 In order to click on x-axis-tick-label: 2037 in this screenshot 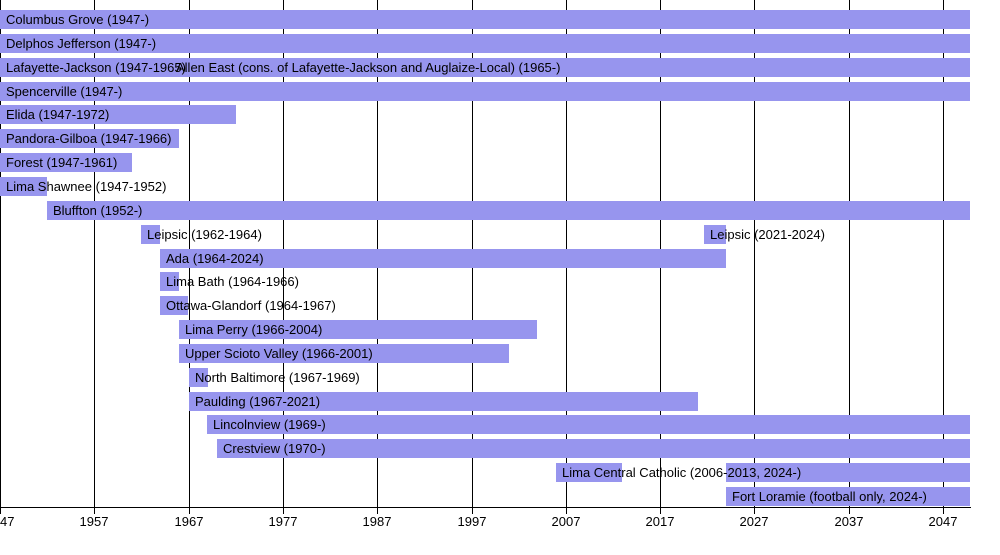, I will do `click(849, 521)`.